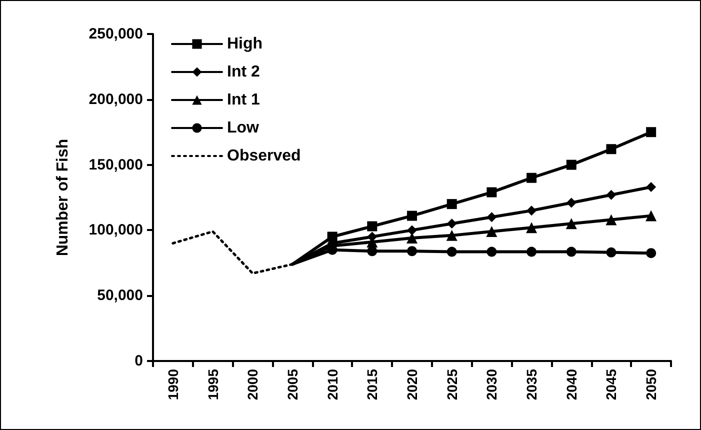  I want to click on x-tick-label: 2045, so click(611, 384).